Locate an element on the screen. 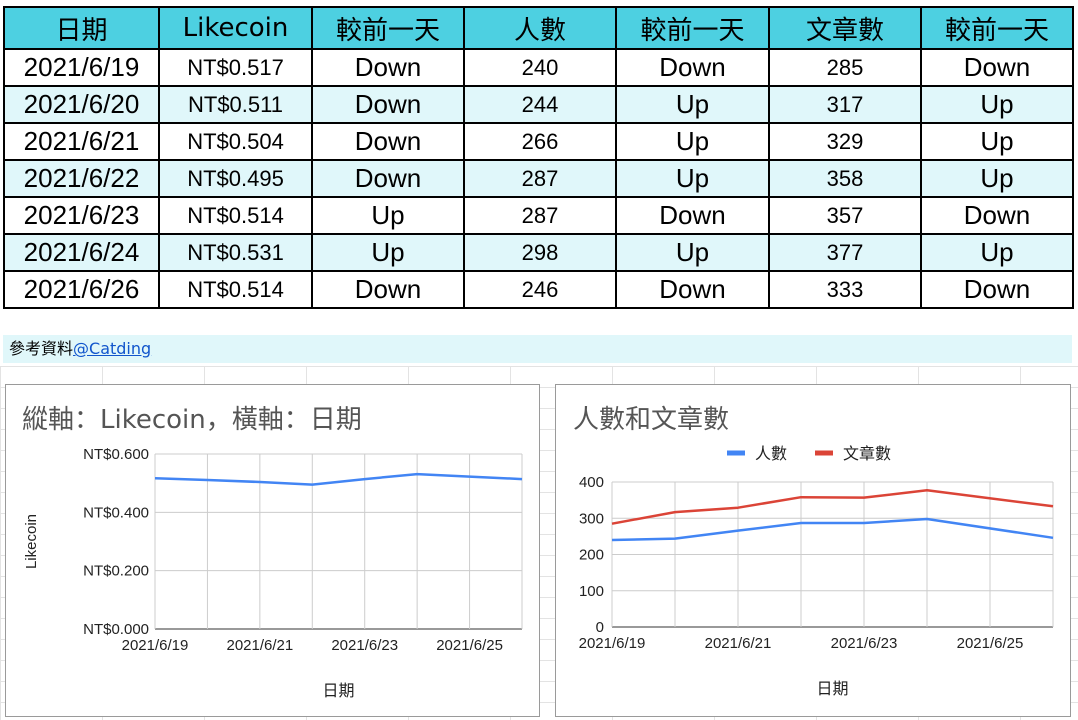 The image size is (1078, 720). table-cell: NT$0.511 is located at coordinates (235, 104).